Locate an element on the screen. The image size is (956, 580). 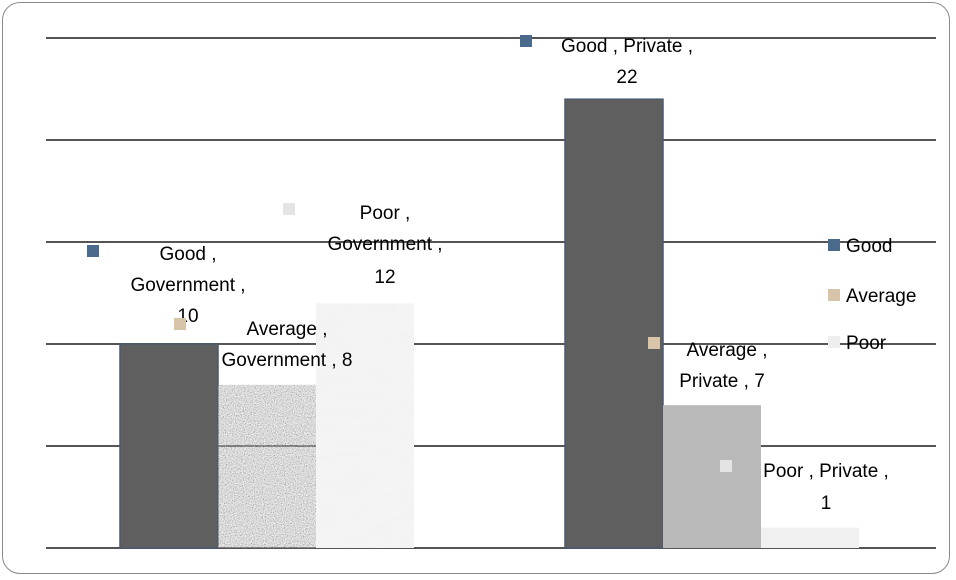
data-label-marker-good-government is located at coordinates (93, 251).